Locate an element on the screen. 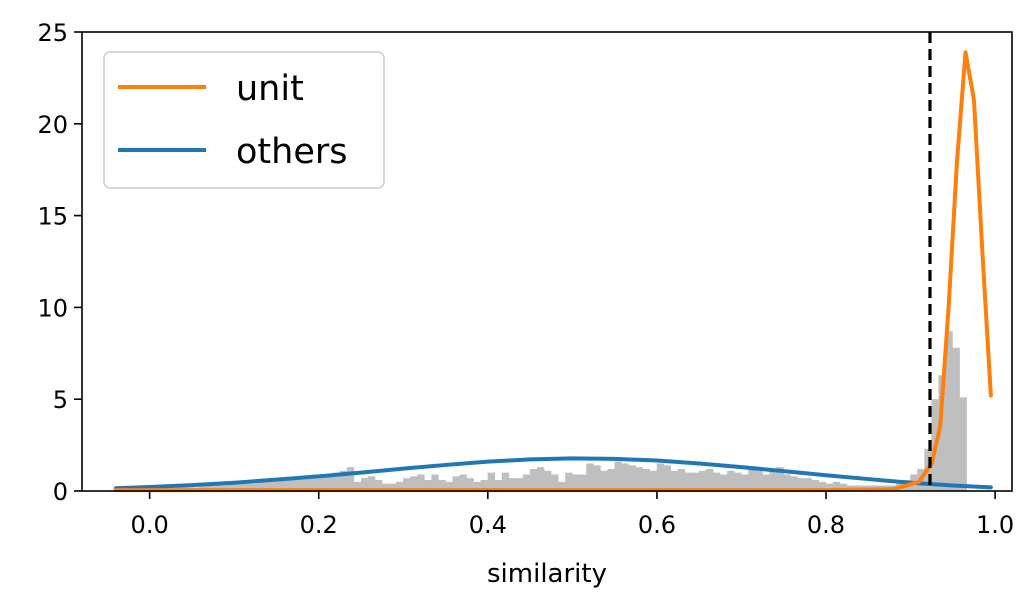 The width and height of the screenshot is (1032, 609). x-tick-label: 1.0 is located at coordinates (995, 525).